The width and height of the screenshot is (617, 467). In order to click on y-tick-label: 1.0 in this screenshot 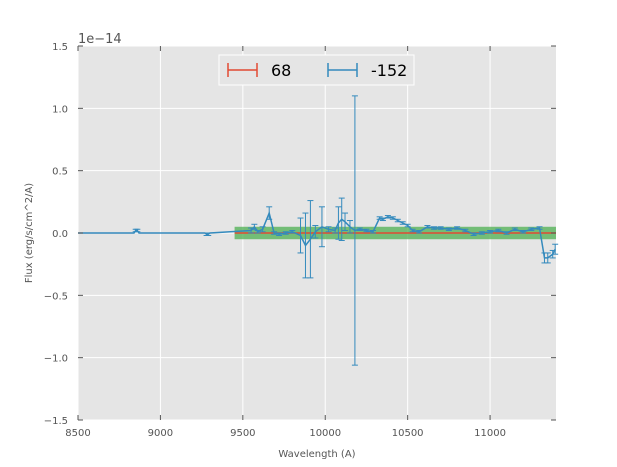, I will do `click(60, 109)`.